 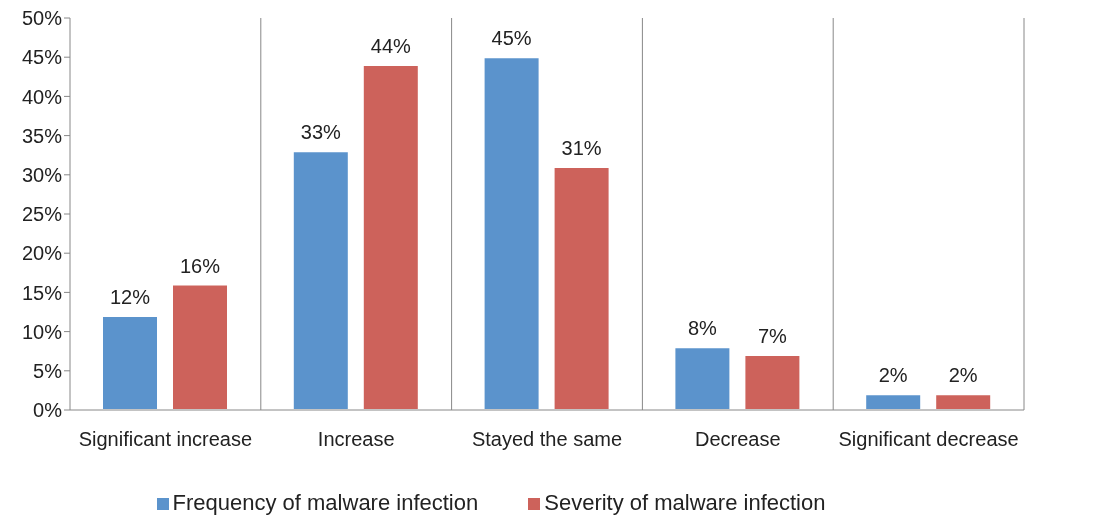 What do you see at coordinates (42, 253) in the screenshot?
I see `y-tick-label: 20%` at bounding box center [42, 253].